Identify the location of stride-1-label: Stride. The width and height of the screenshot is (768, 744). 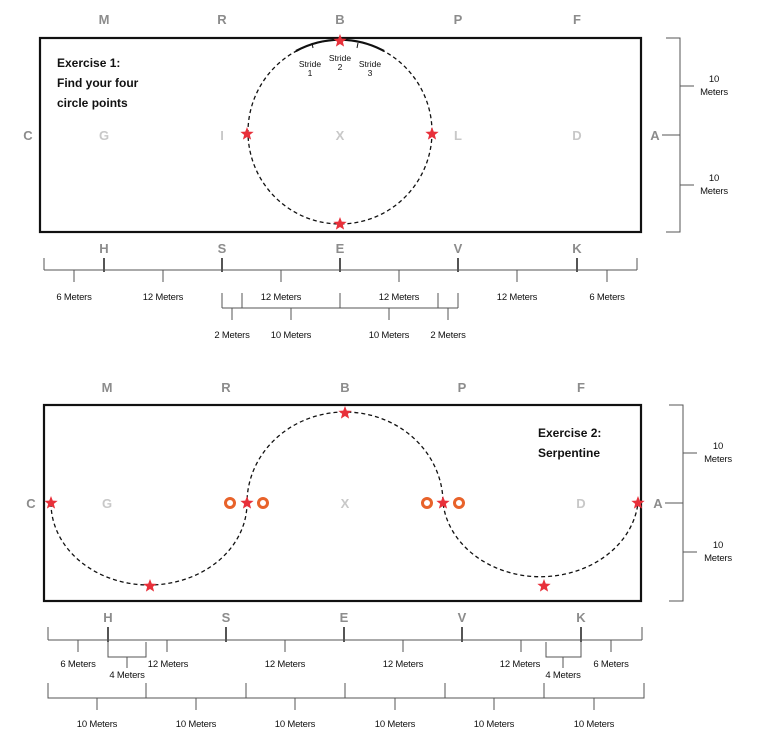
(310, 64).